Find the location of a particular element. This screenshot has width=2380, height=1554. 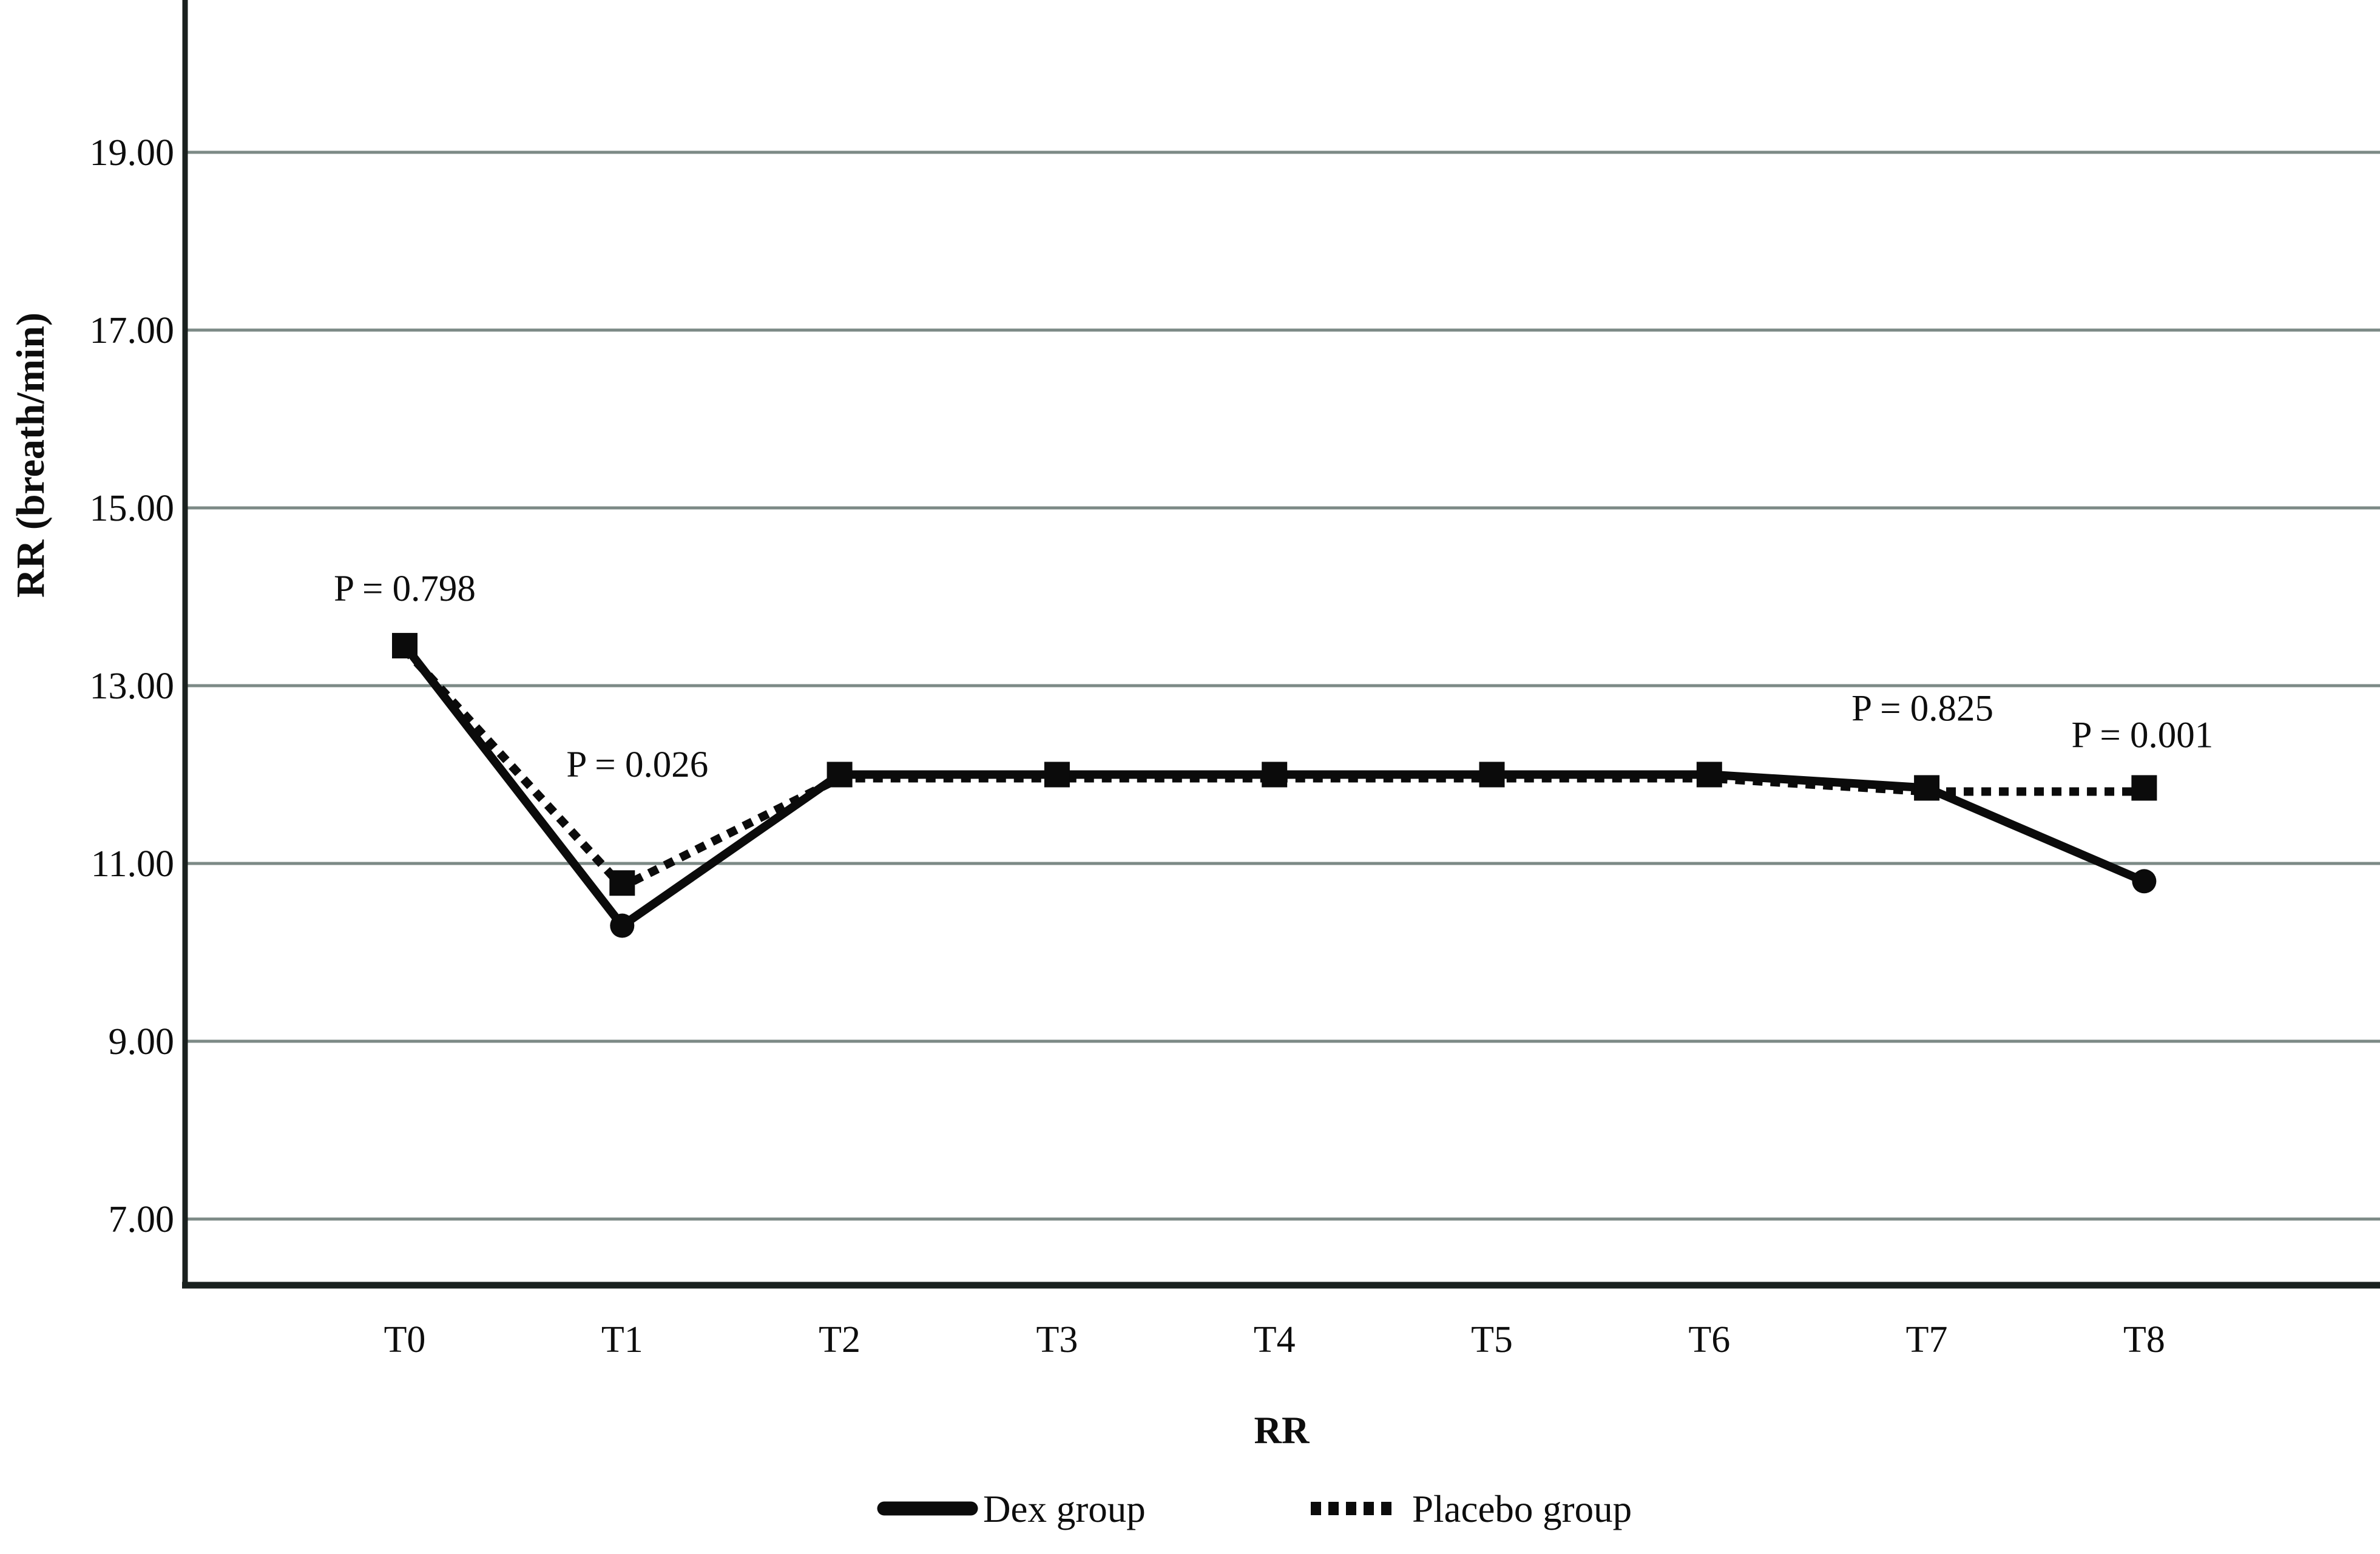

y-axis-title: RR (breath/min) is located at coordinates (30, 455).